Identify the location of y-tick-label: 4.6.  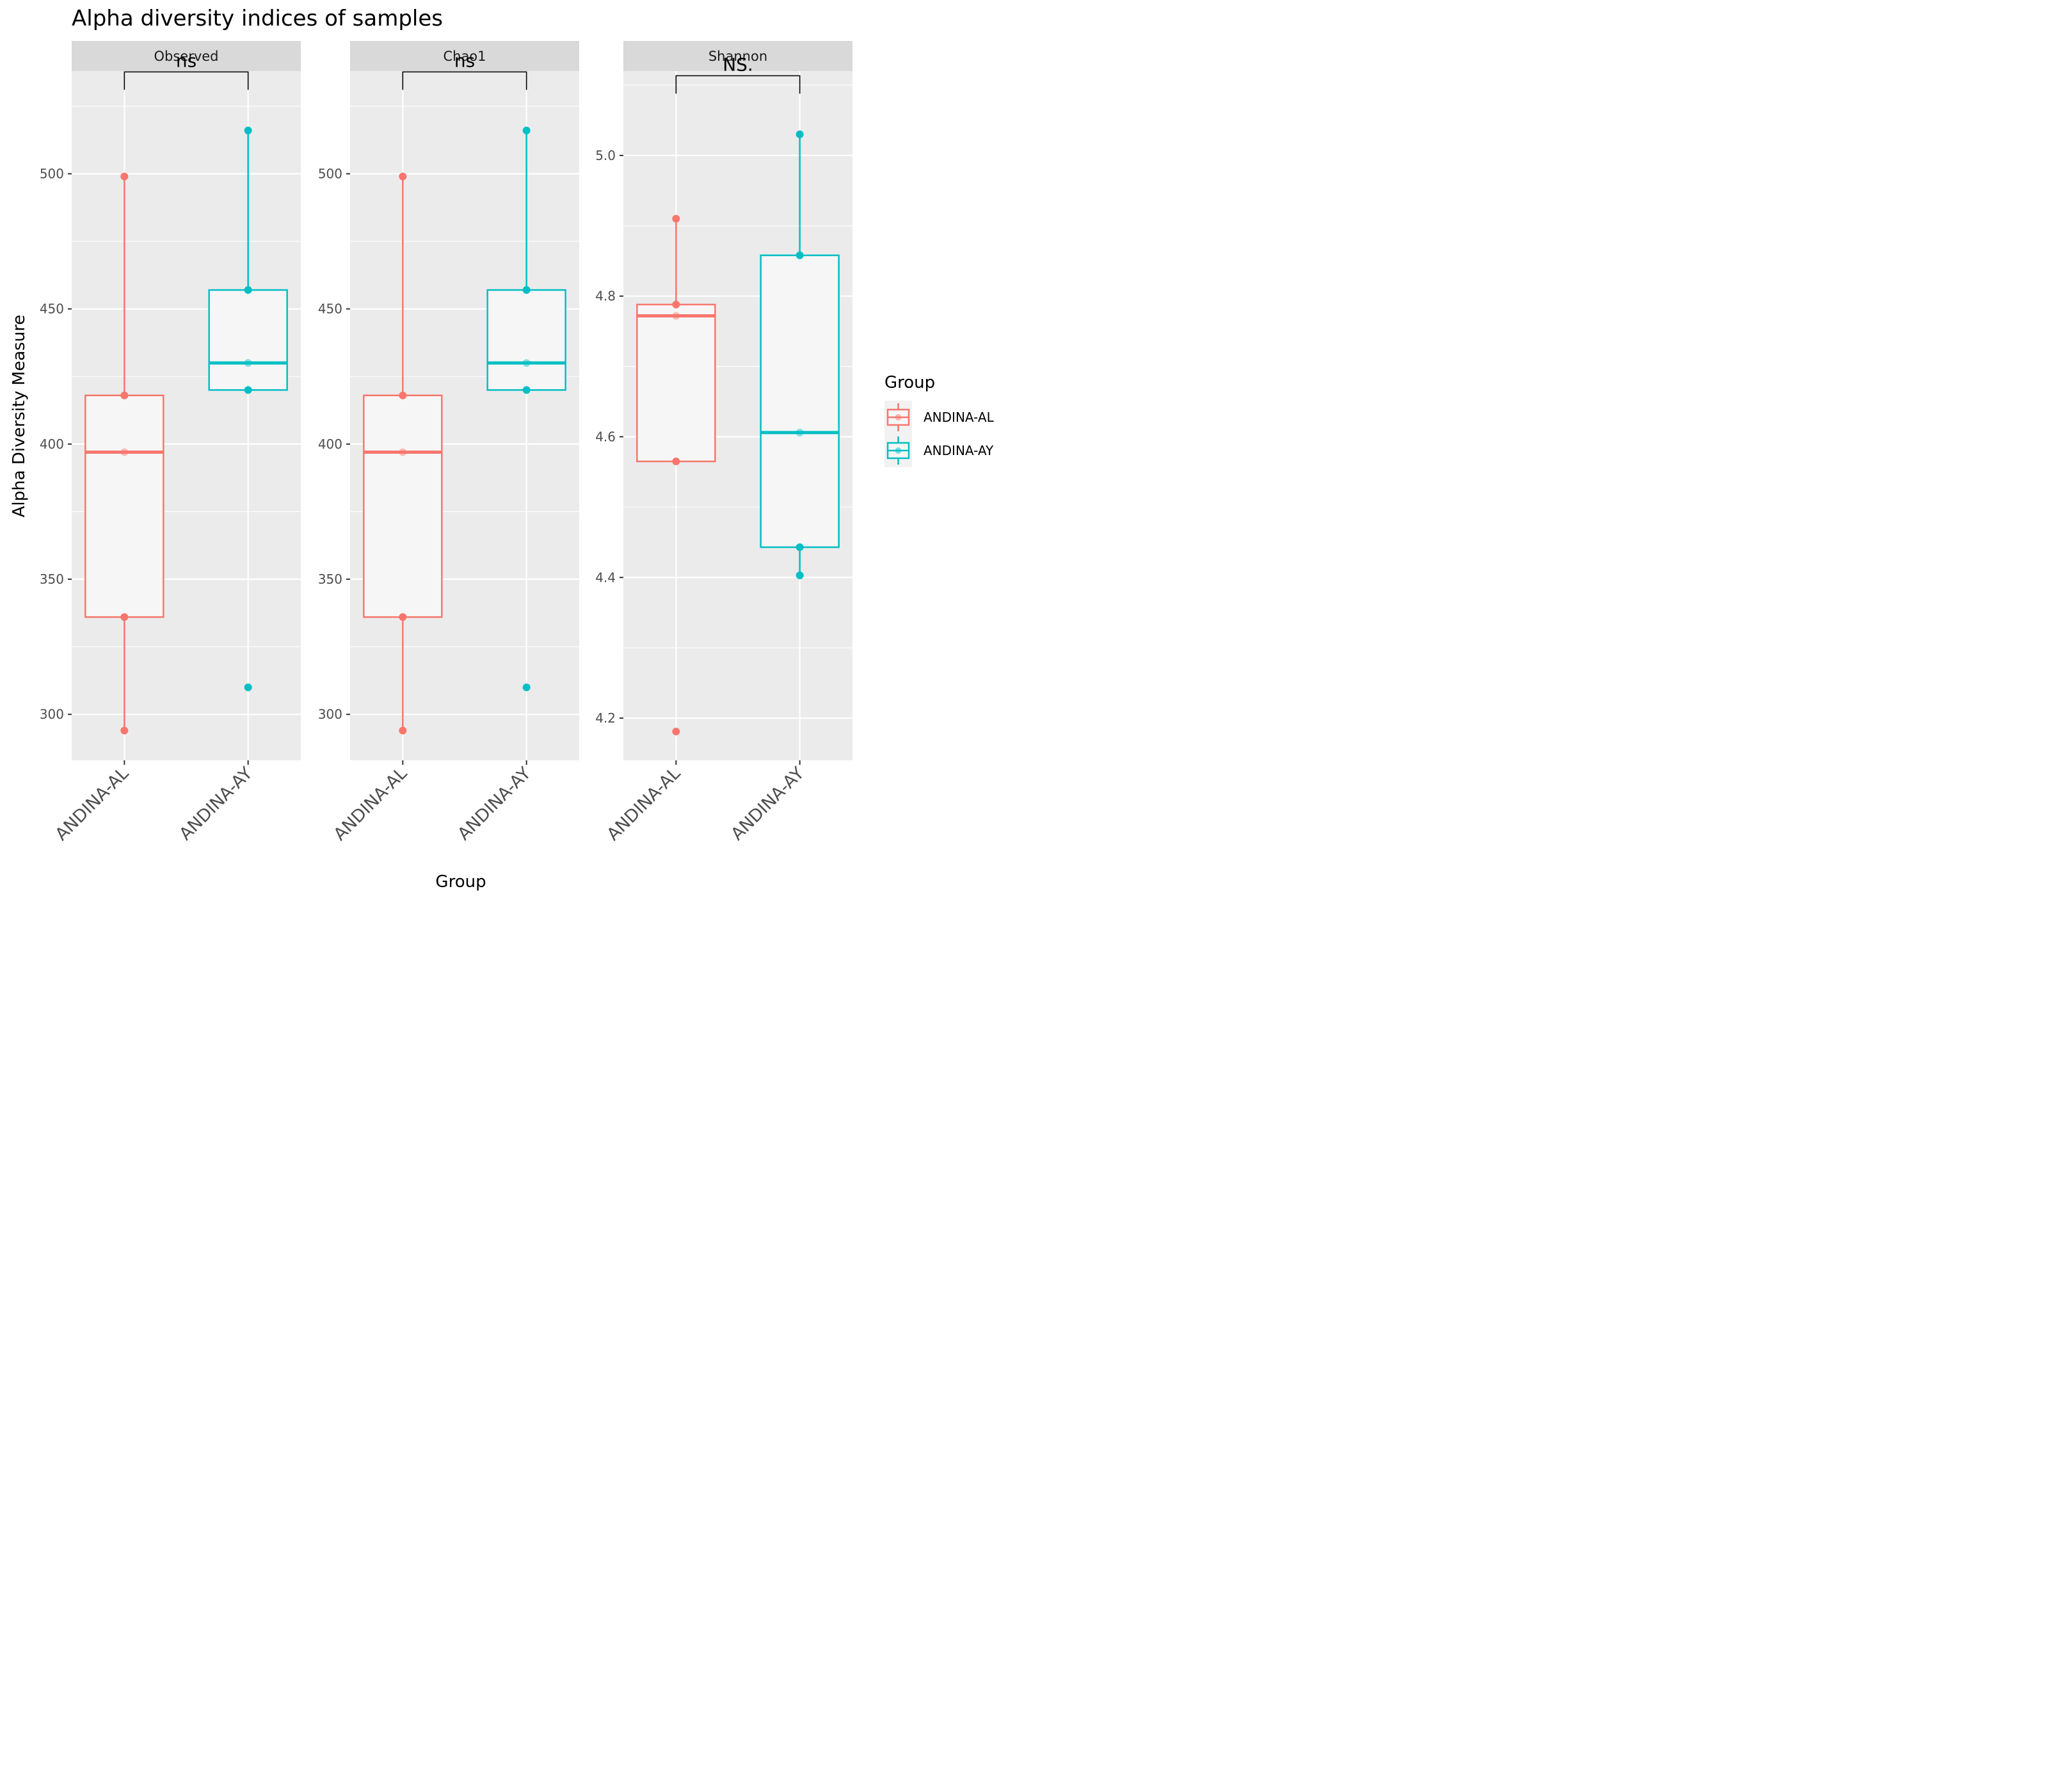
(605, 436).